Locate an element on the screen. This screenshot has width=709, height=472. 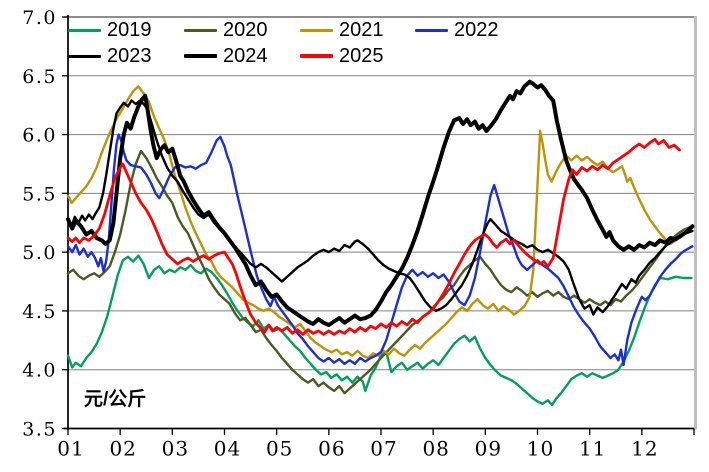
legend-label-2019: 2019 is located at coordinates (129, 30).